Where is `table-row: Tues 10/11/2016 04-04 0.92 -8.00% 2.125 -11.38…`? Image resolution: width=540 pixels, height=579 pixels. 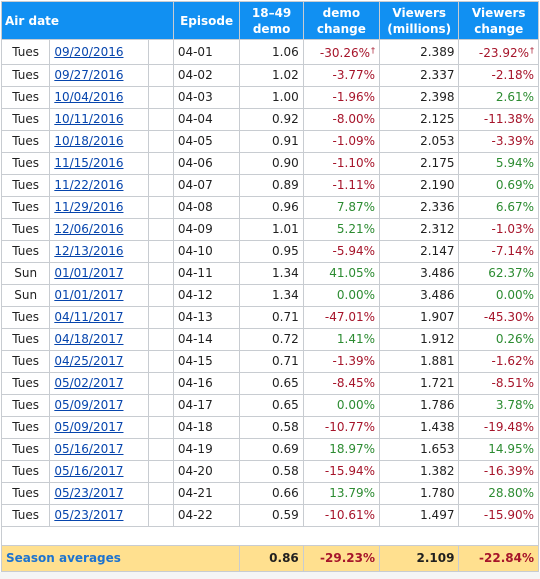
table-row: Tues 10/11/2016 04-04 0.92 -8.00% 2.125 -11.38… is located at coordinates (269, 119).